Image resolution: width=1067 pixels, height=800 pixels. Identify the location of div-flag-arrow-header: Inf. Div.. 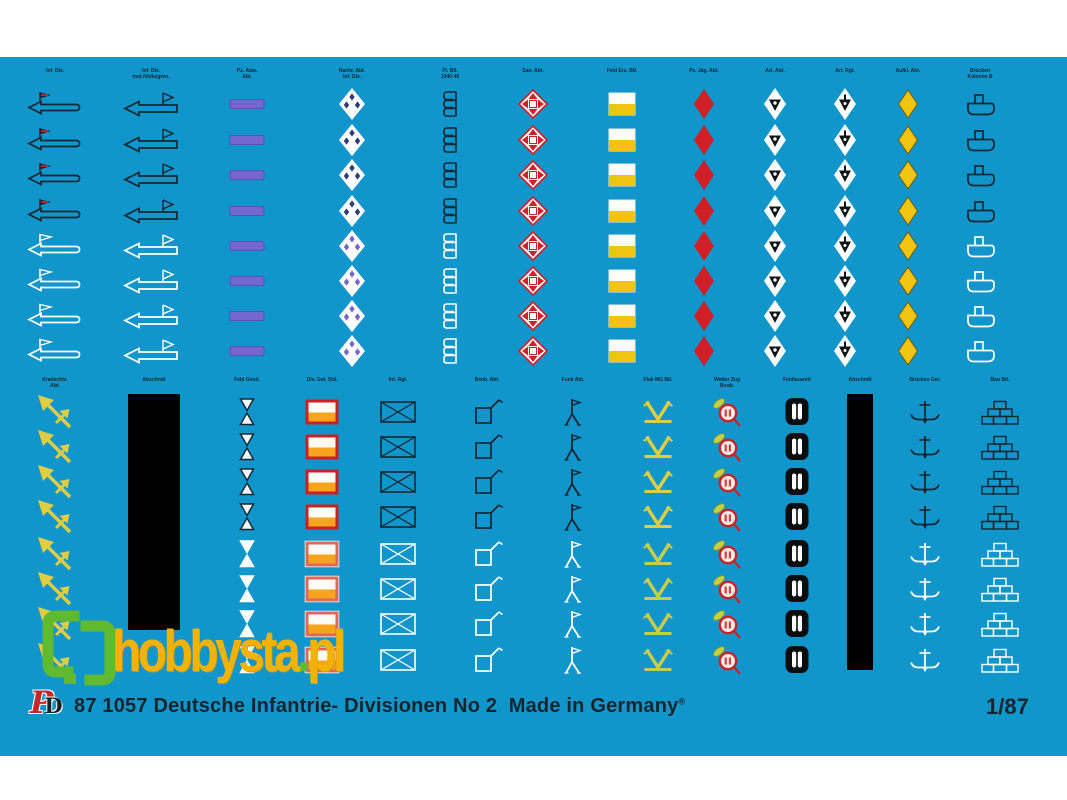
(55, 71).